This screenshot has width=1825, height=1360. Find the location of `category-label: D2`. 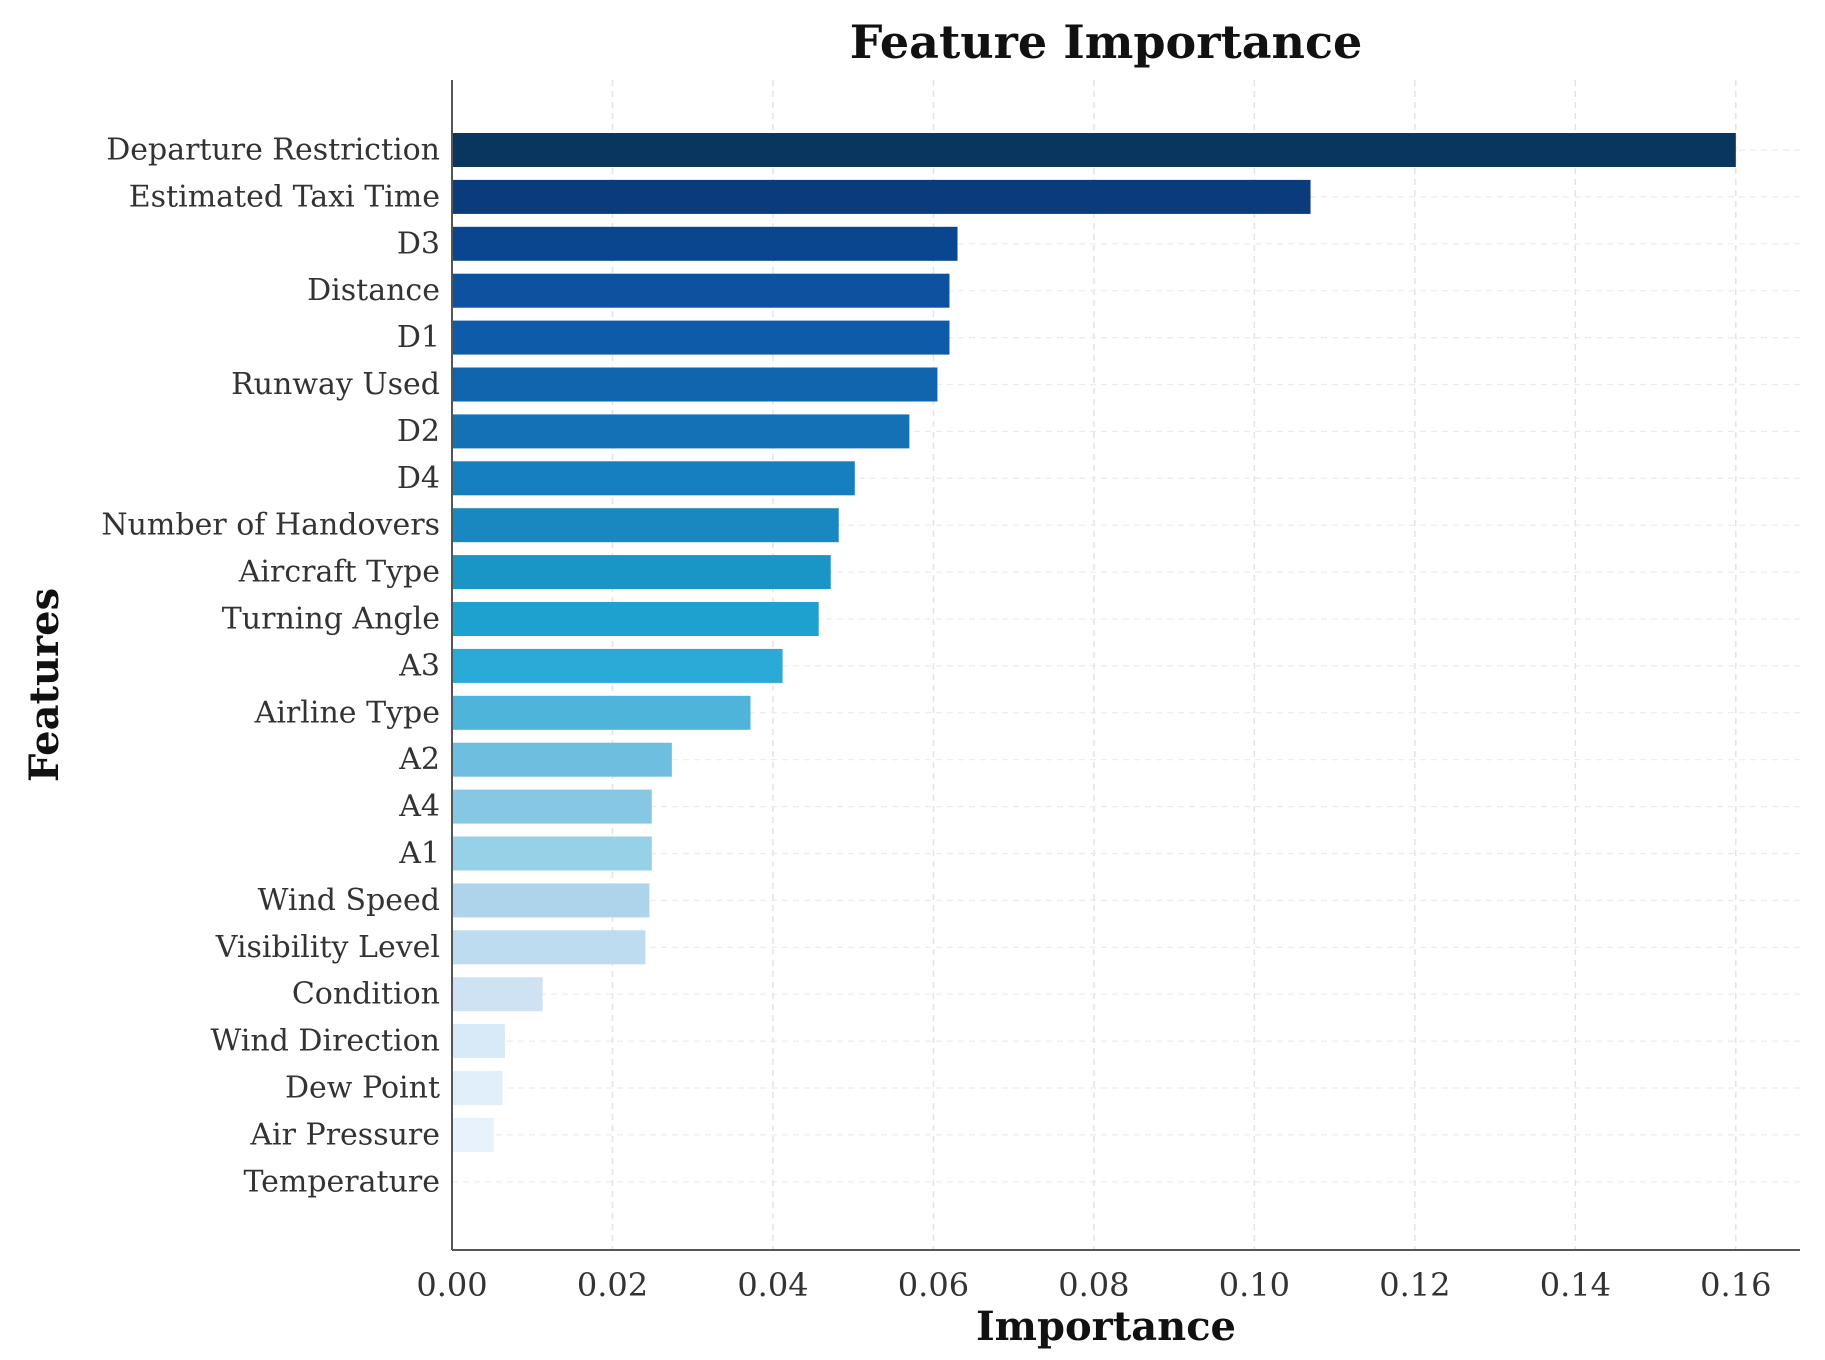

category-label: D2 is located at coordinates (418, 431).